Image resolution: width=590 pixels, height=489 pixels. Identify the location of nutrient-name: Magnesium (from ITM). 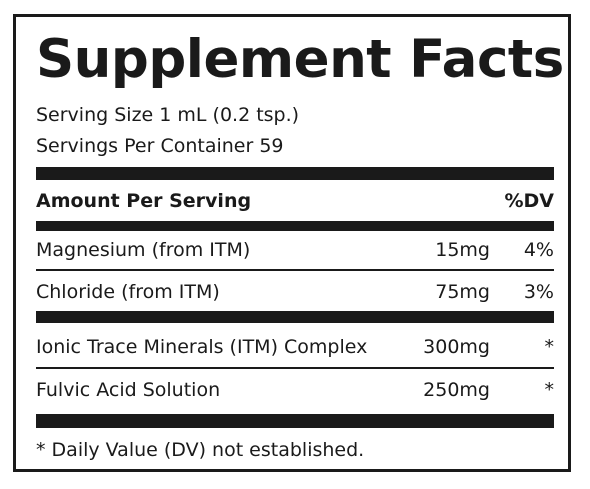
(143, 250).